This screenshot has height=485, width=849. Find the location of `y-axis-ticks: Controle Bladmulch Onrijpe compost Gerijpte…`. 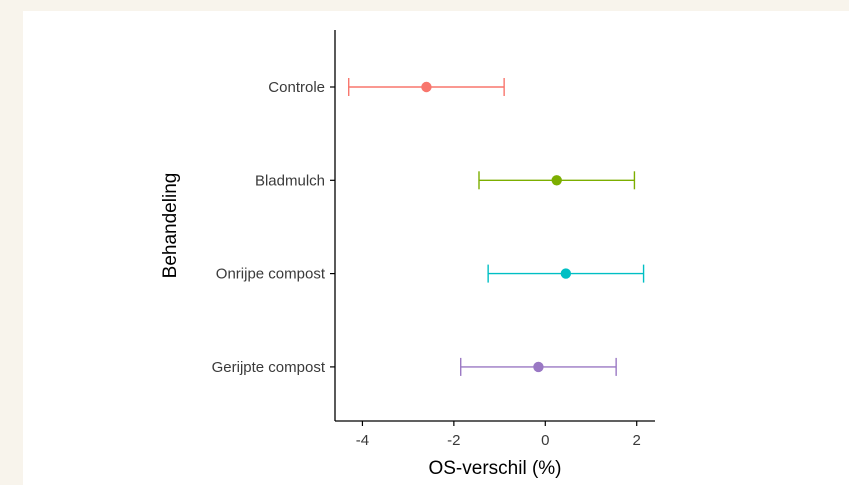

y-axis-ticks: Controle Bladmulch Onrijpe compost Gerijpte… is located at coordinates (273, 227).